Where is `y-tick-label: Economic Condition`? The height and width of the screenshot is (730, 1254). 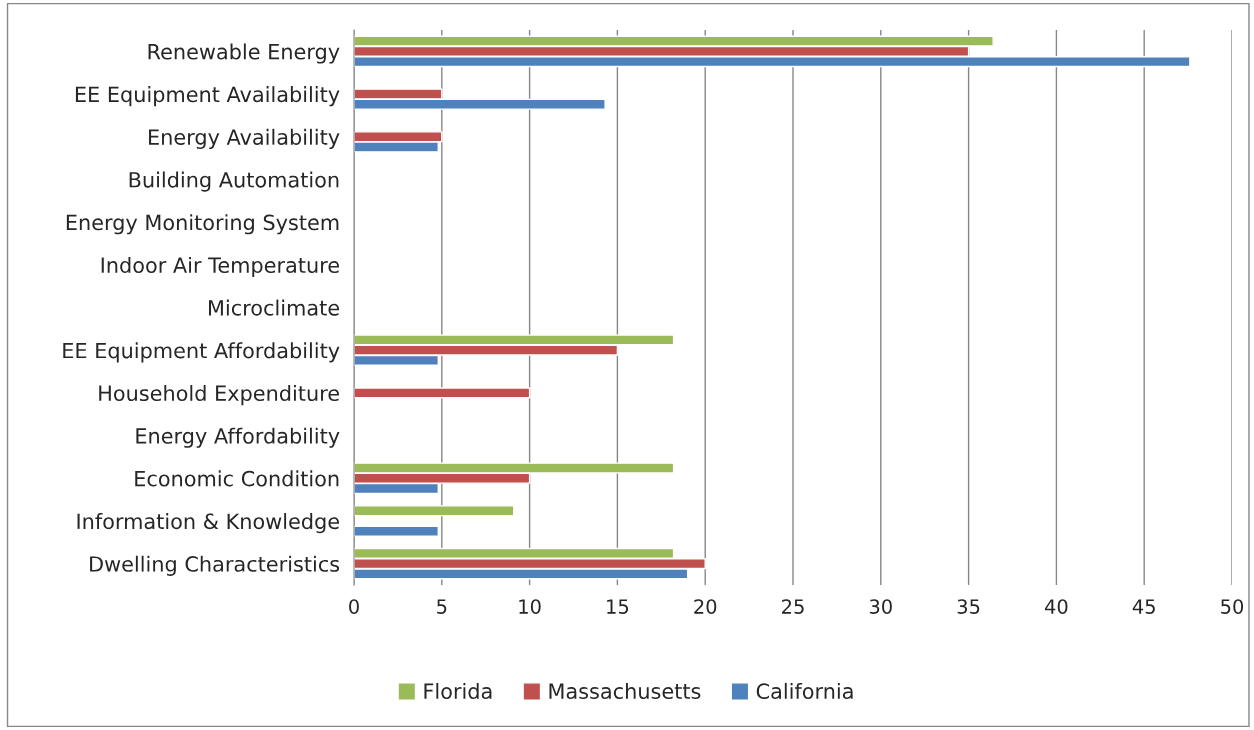 y-tick-label: Economic Condition is located at coordinates (237, 478).